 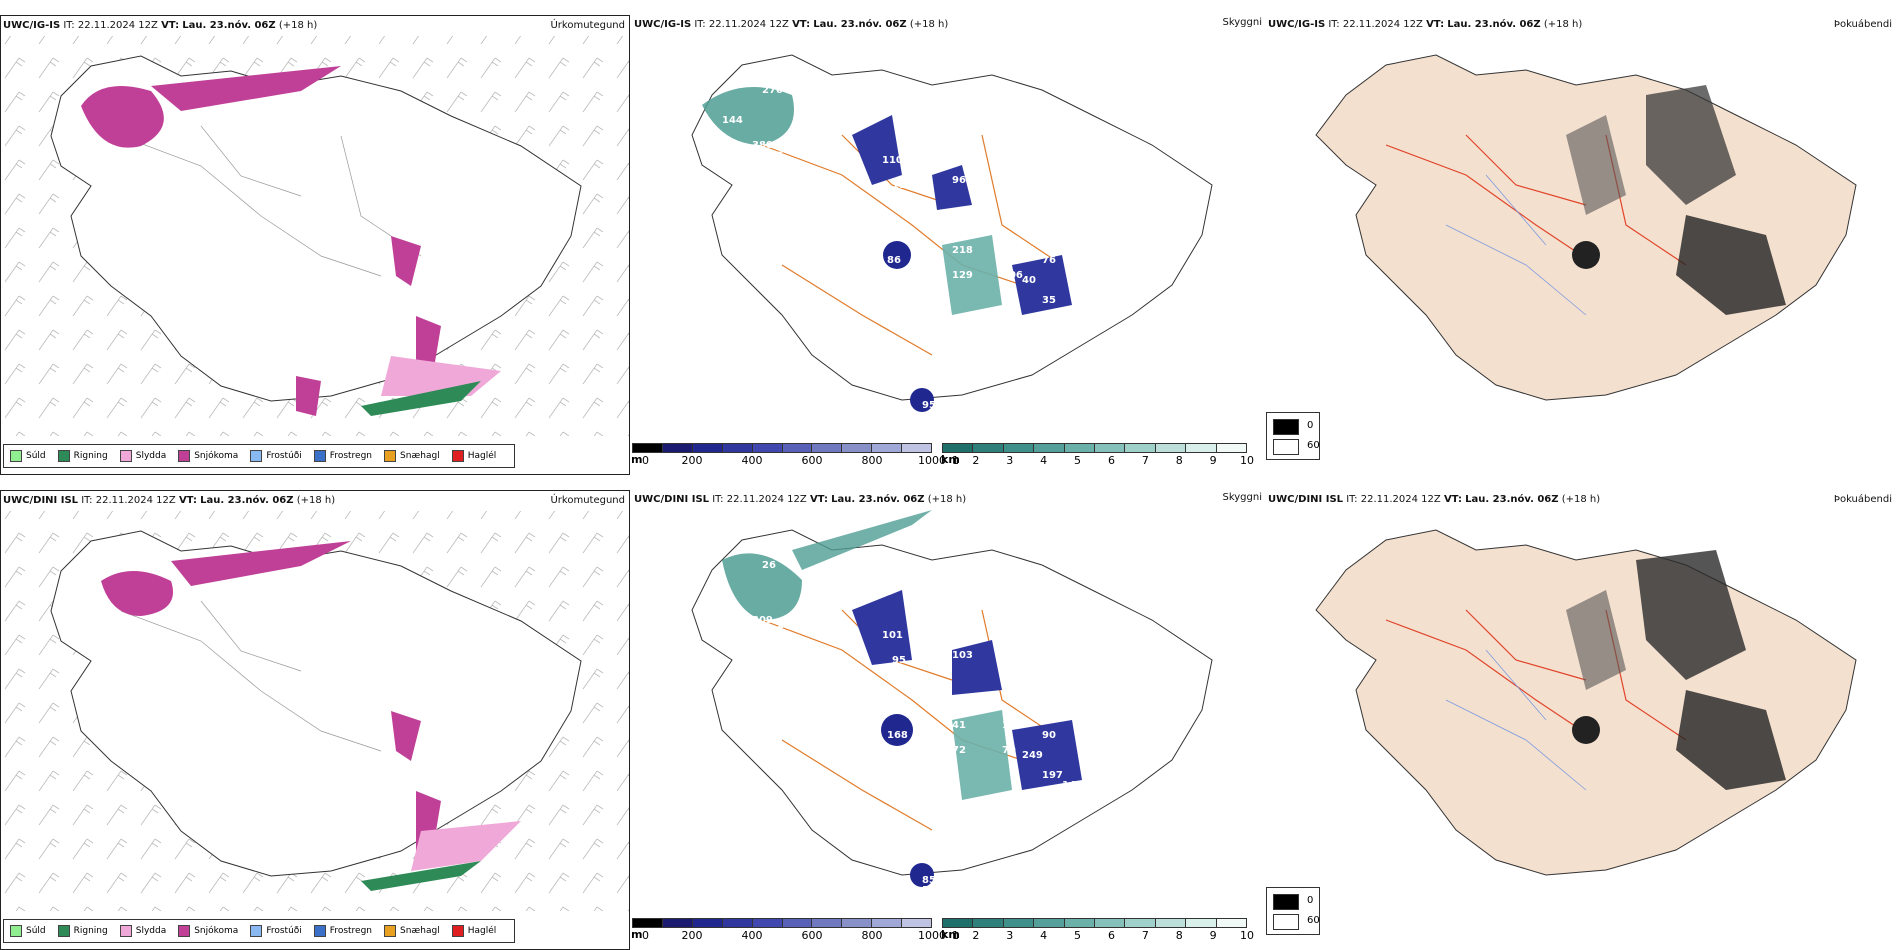 I want to click on roads, so click(x=912, y=245).